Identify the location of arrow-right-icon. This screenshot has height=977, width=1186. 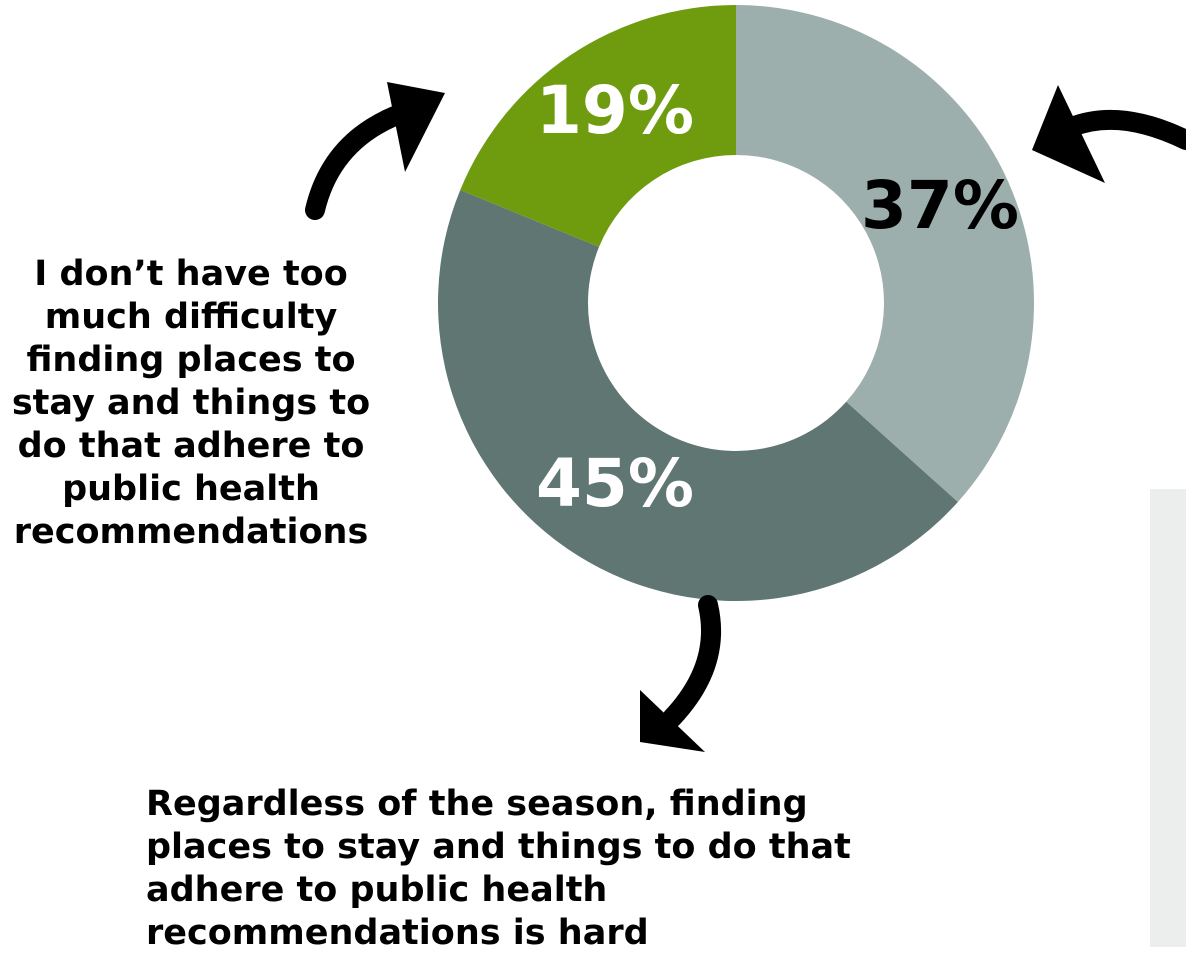
(1109, 134).